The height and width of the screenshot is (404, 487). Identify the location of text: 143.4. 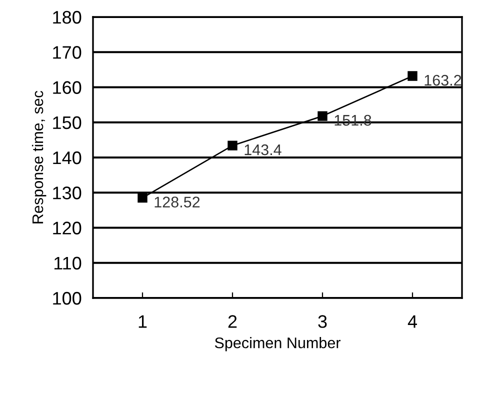
(263, 150).